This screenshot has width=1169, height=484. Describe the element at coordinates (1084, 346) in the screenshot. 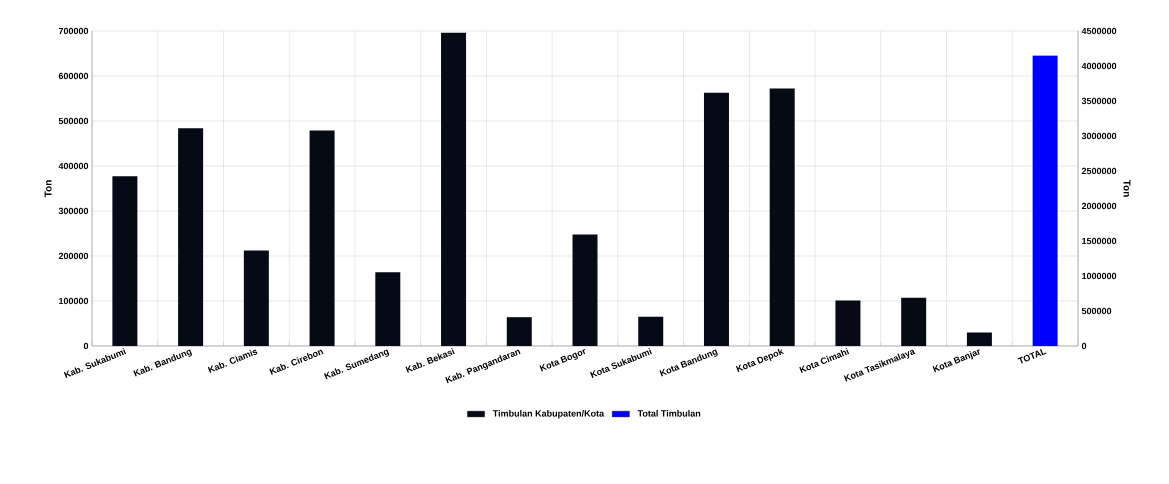

I see `y2-tick-label: 0` at that location.